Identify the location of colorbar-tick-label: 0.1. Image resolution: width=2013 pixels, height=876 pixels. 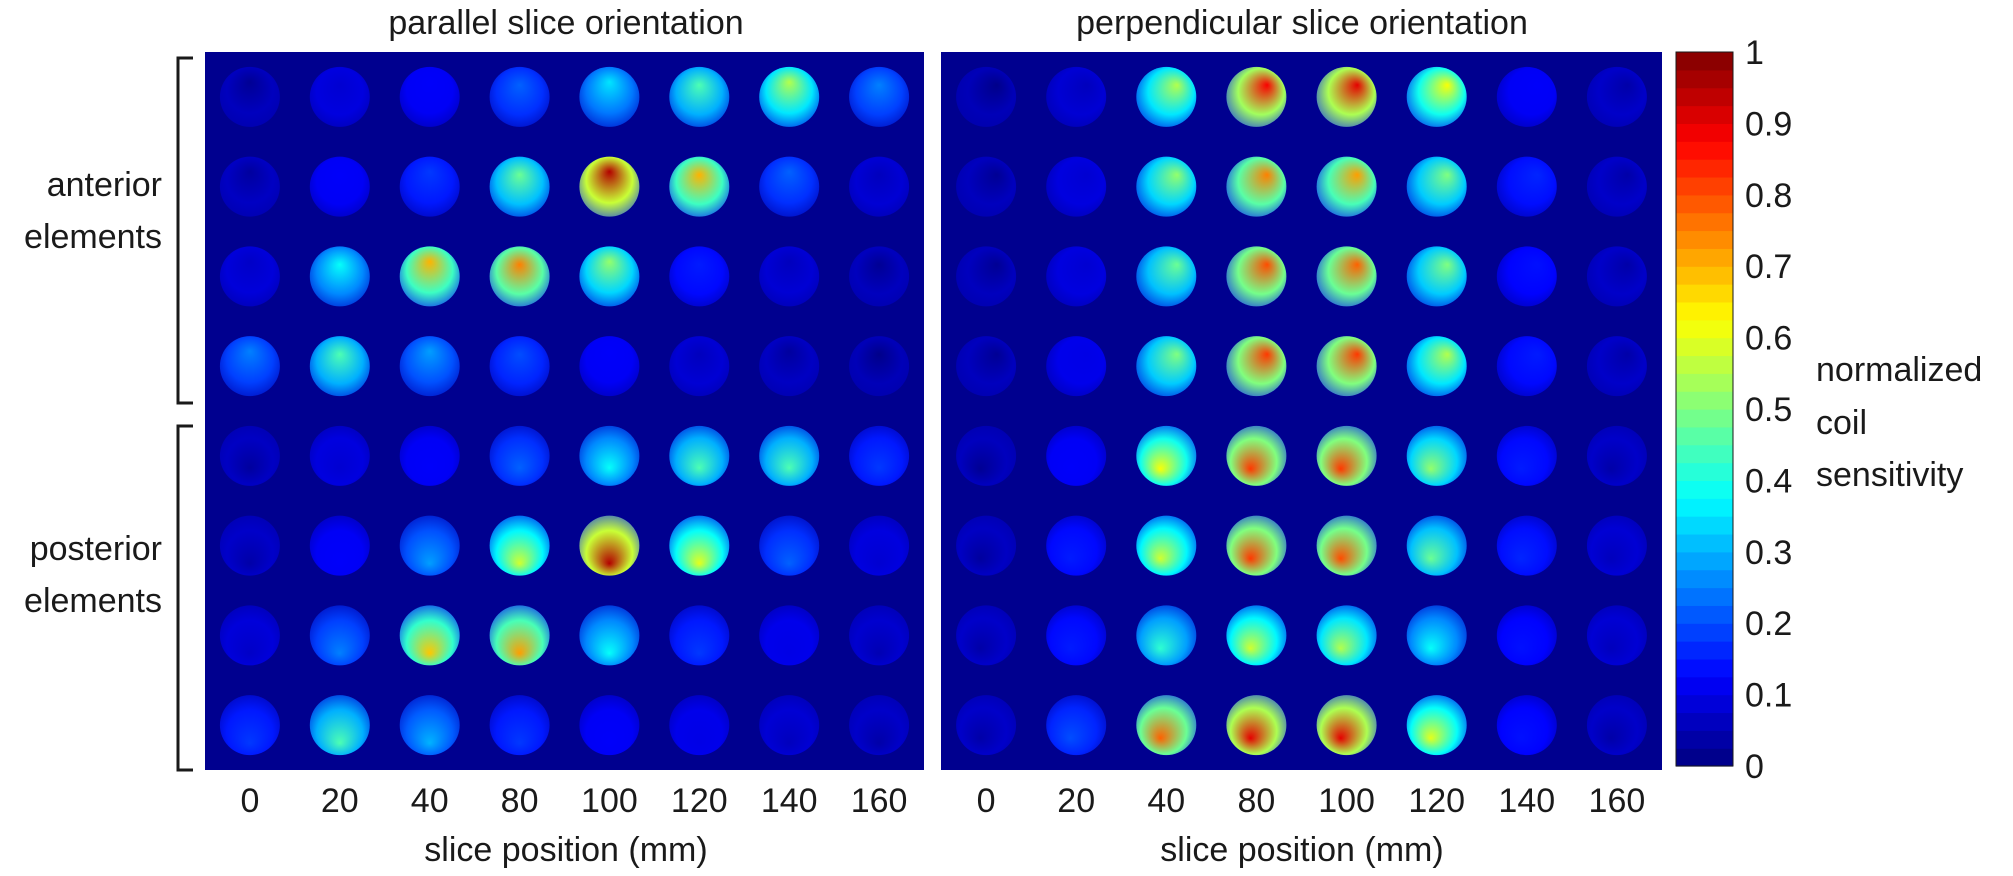
(1768, 696).